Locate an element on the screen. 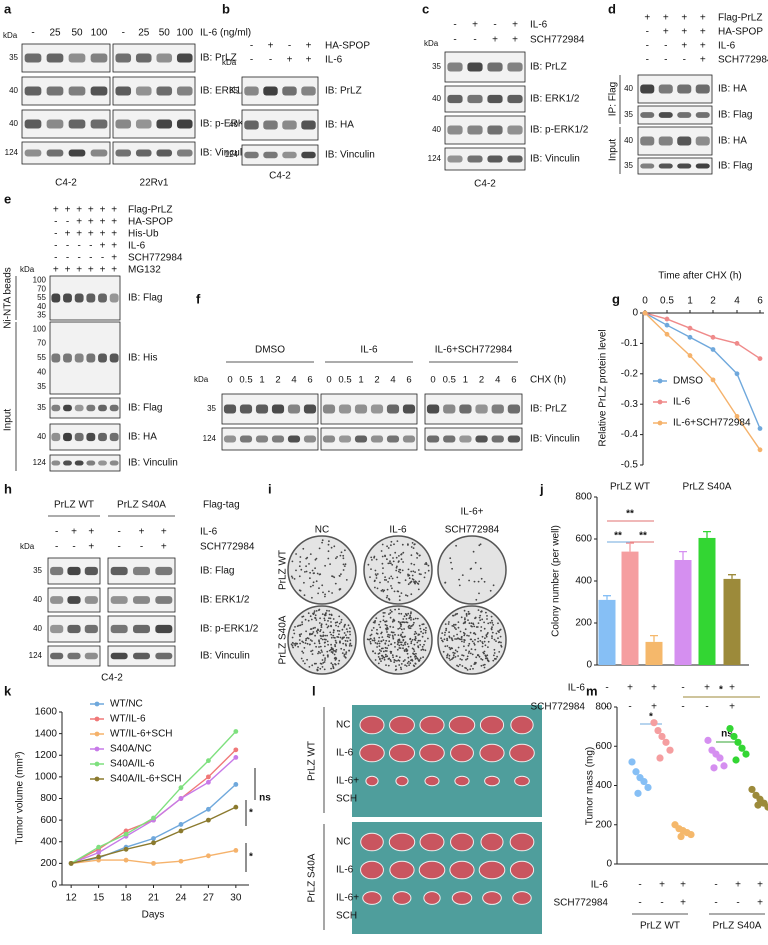 Image resolution: width=768 pixels, height=945 pixels. error-bar is located at coordinates (630, 547).